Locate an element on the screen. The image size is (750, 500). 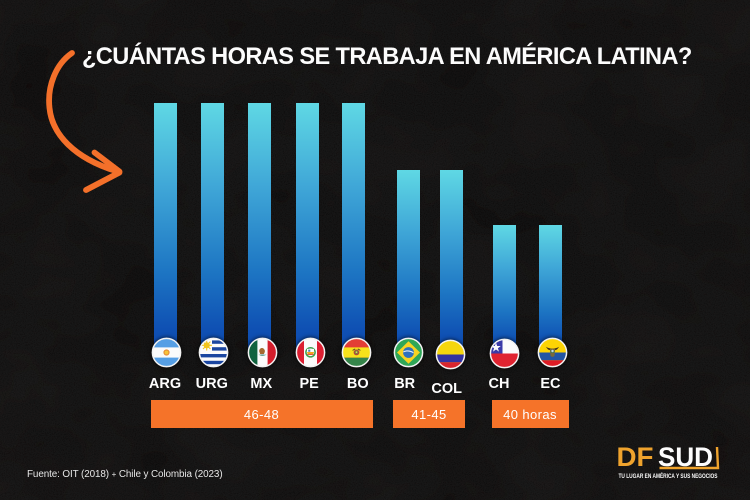
svg-text:TU LUGAR EN AMÉRICA Y SUS NEGO: TU LUGAR EN AMÉRICA Y SUS NEGOCIOS is located at coordinates (668, 475).